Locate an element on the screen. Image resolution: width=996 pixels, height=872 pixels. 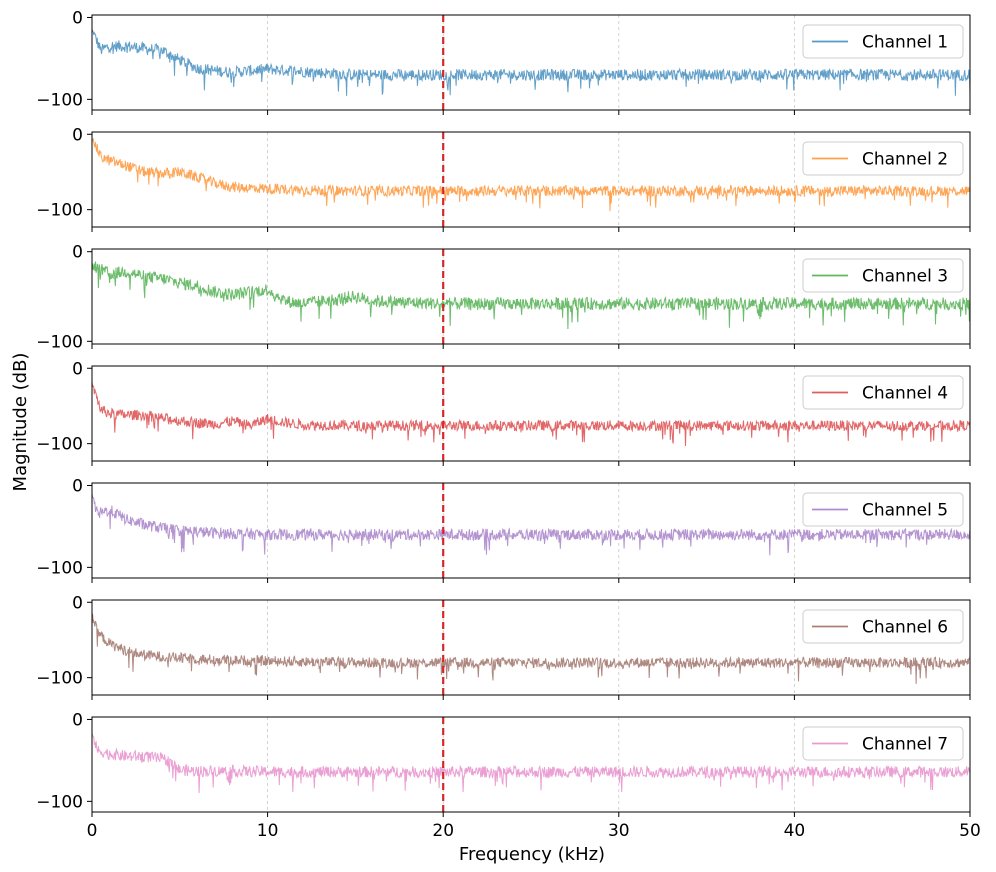
y-axis-label: Magnitude (dB) is located at coordinates (20, 422).